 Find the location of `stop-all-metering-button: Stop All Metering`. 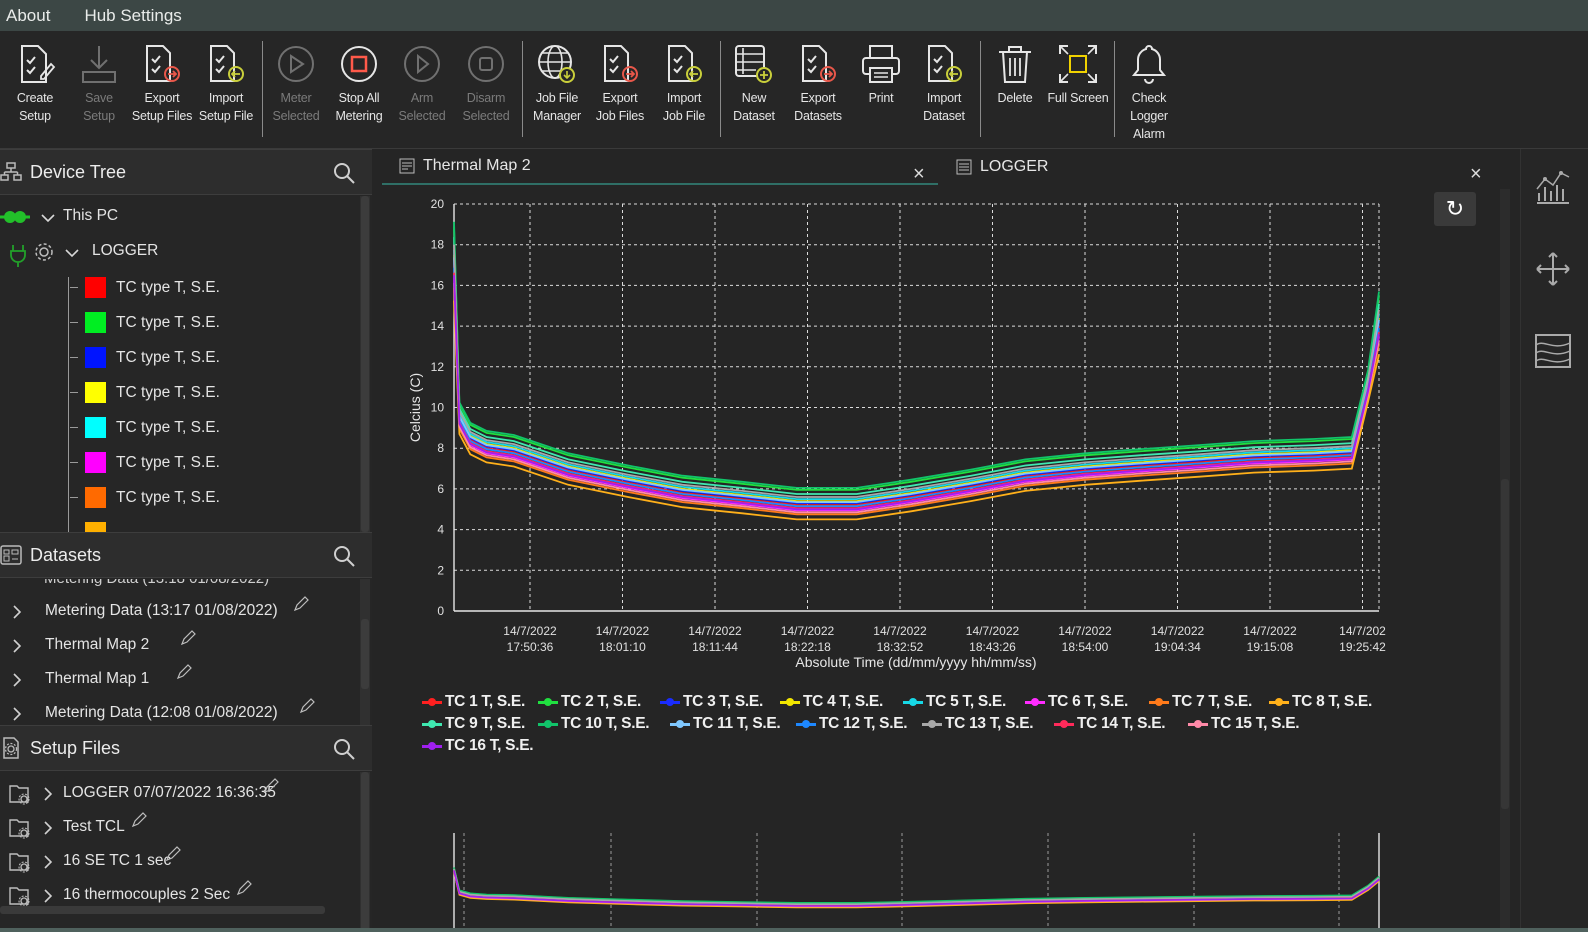

stop-all-metering-button: Stop All Metering is located at coordinates (359, 94).